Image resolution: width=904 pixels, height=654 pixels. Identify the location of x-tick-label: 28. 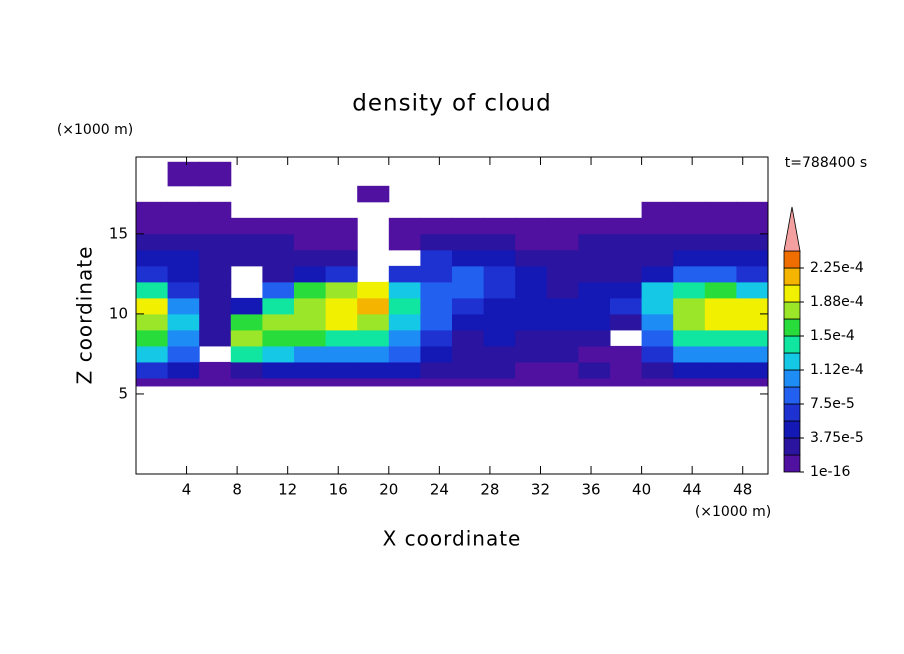
(489, 490).